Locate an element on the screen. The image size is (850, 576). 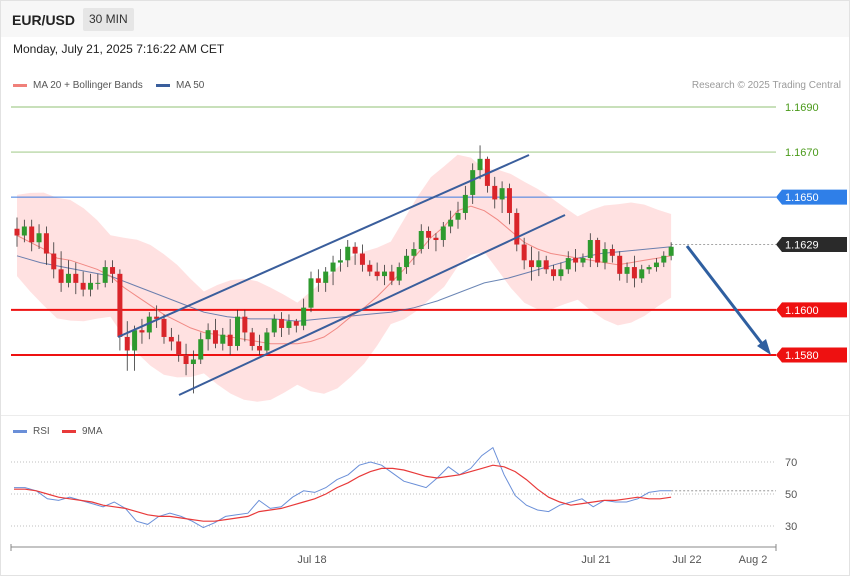
rsi-level-label-30: 30 is located at coordinates (791, 527).